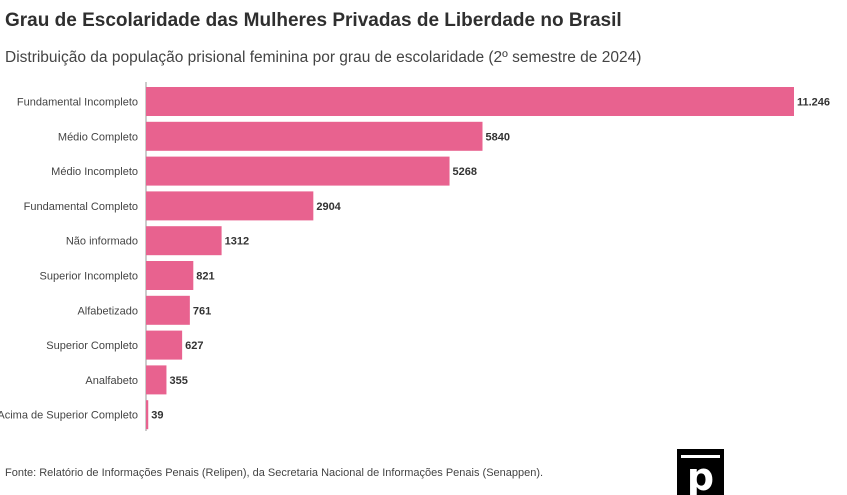  I want to click on data-label: 2904, so click(328, 207).